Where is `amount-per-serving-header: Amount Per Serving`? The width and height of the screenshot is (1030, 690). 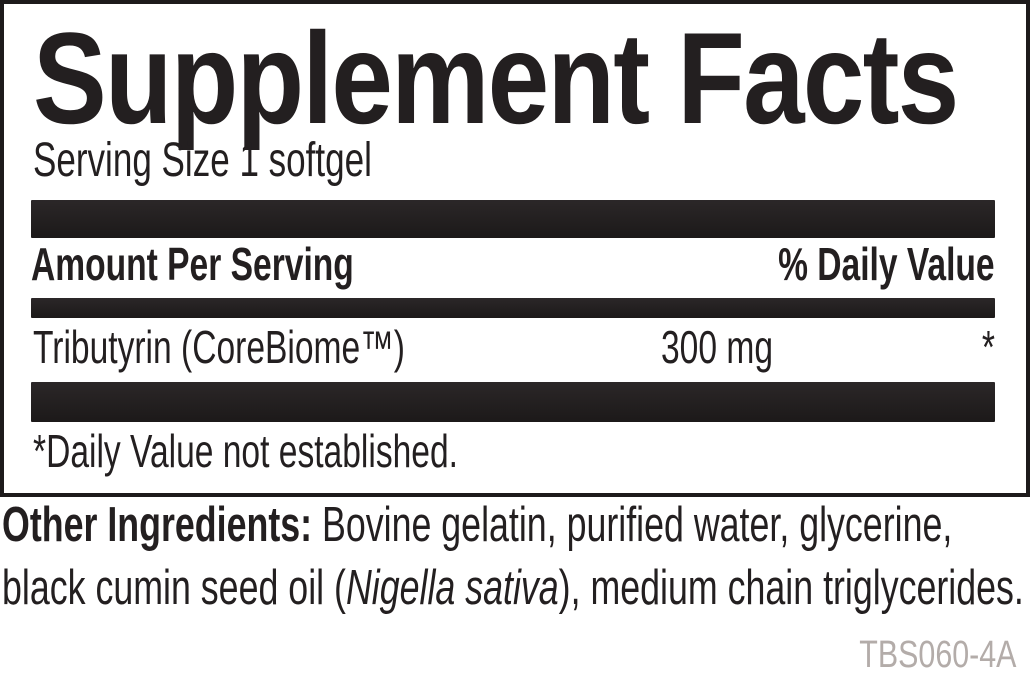
amount-per-serving-header: Amount Per Serving is located at coordinates (192, 264).